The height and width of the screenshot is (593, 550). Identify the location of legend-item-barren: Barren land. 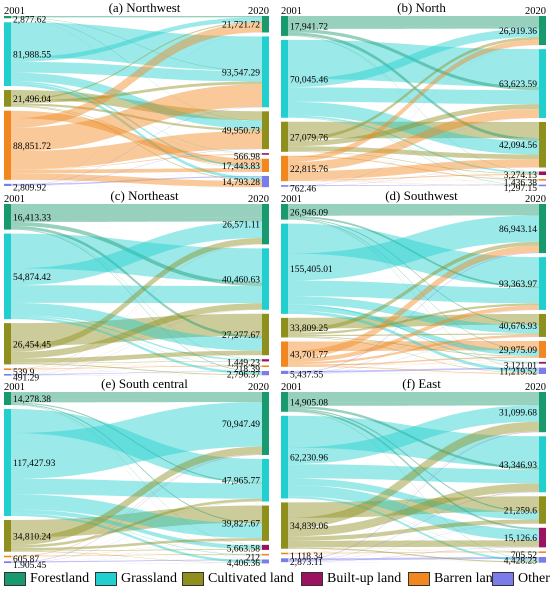
(454, 579).